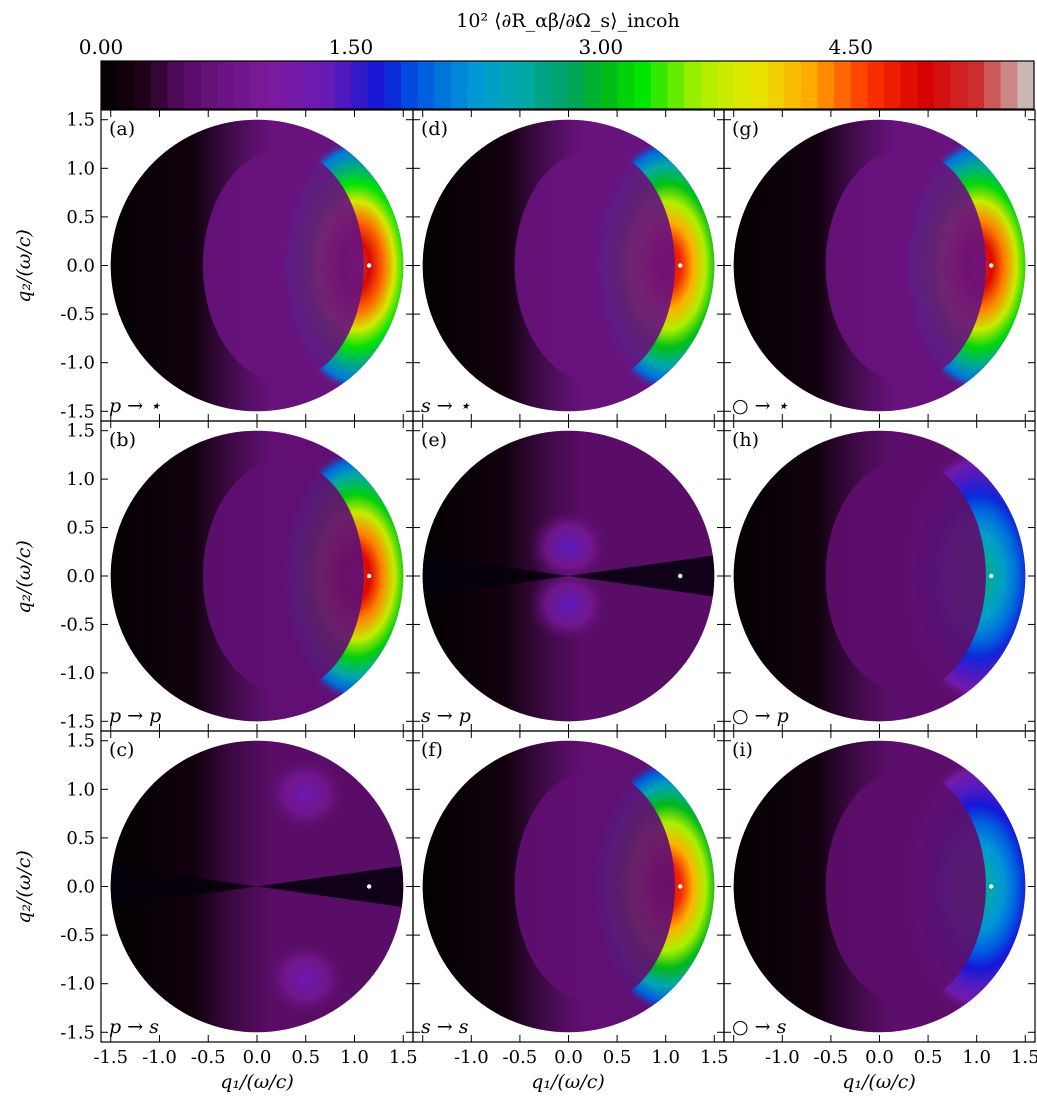  I want to click on y-axis-labels: q₂/(ω/c) q₂/(ω/c) q₂/(ω/c), so click(24, 576).